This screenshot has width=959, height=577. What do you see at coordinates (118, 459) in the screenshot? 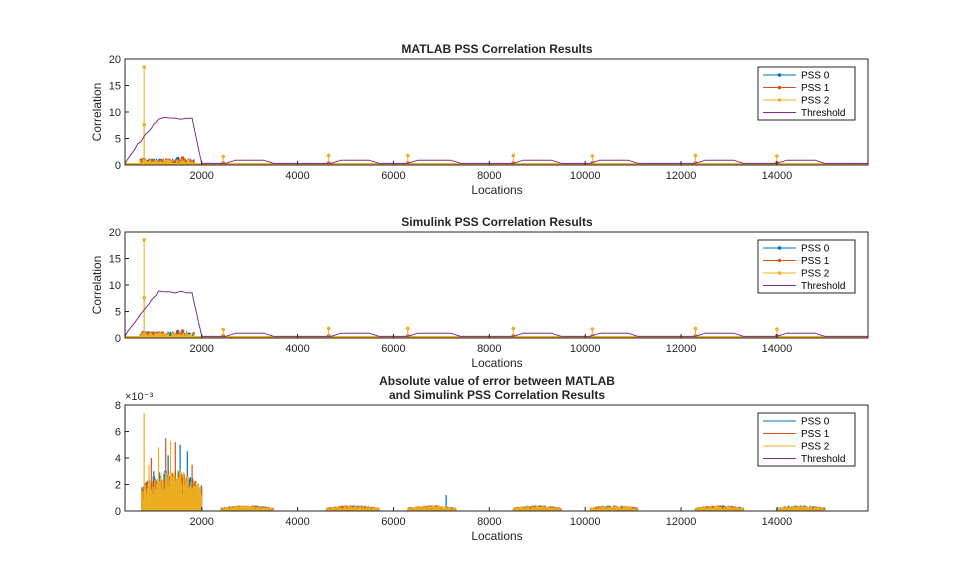
I see `y-tick-label: 4` at bounding box center [118, 459].